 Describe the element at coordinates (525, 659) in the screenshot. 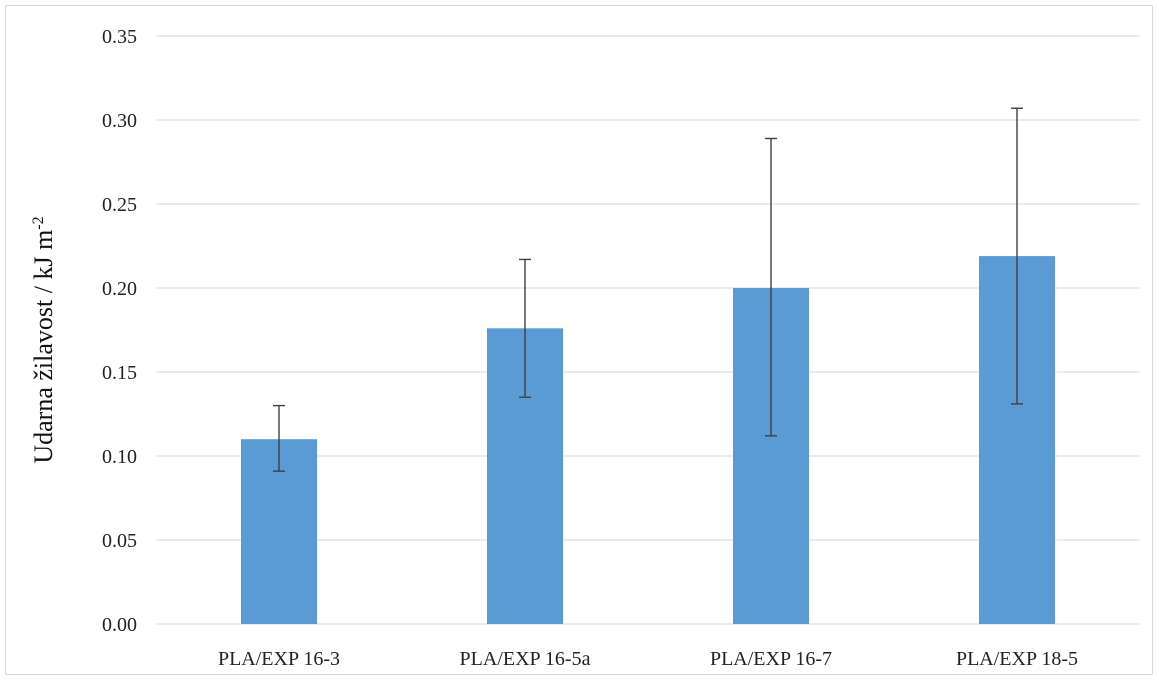

I see `x-tick-label: PLA/EXP 16-5a` at that location.